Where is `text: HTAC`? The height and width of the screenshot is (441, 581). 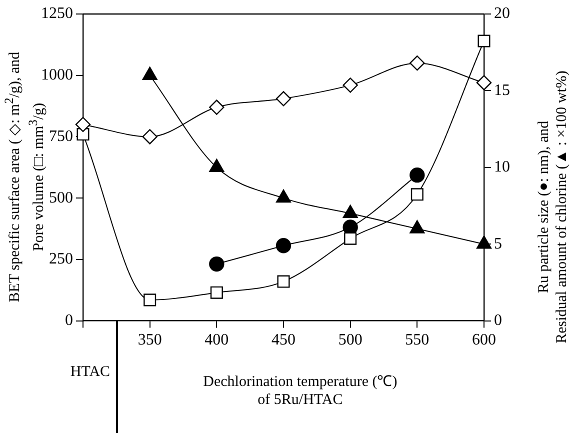 text: HTAC is located at coordinates (90, 371).